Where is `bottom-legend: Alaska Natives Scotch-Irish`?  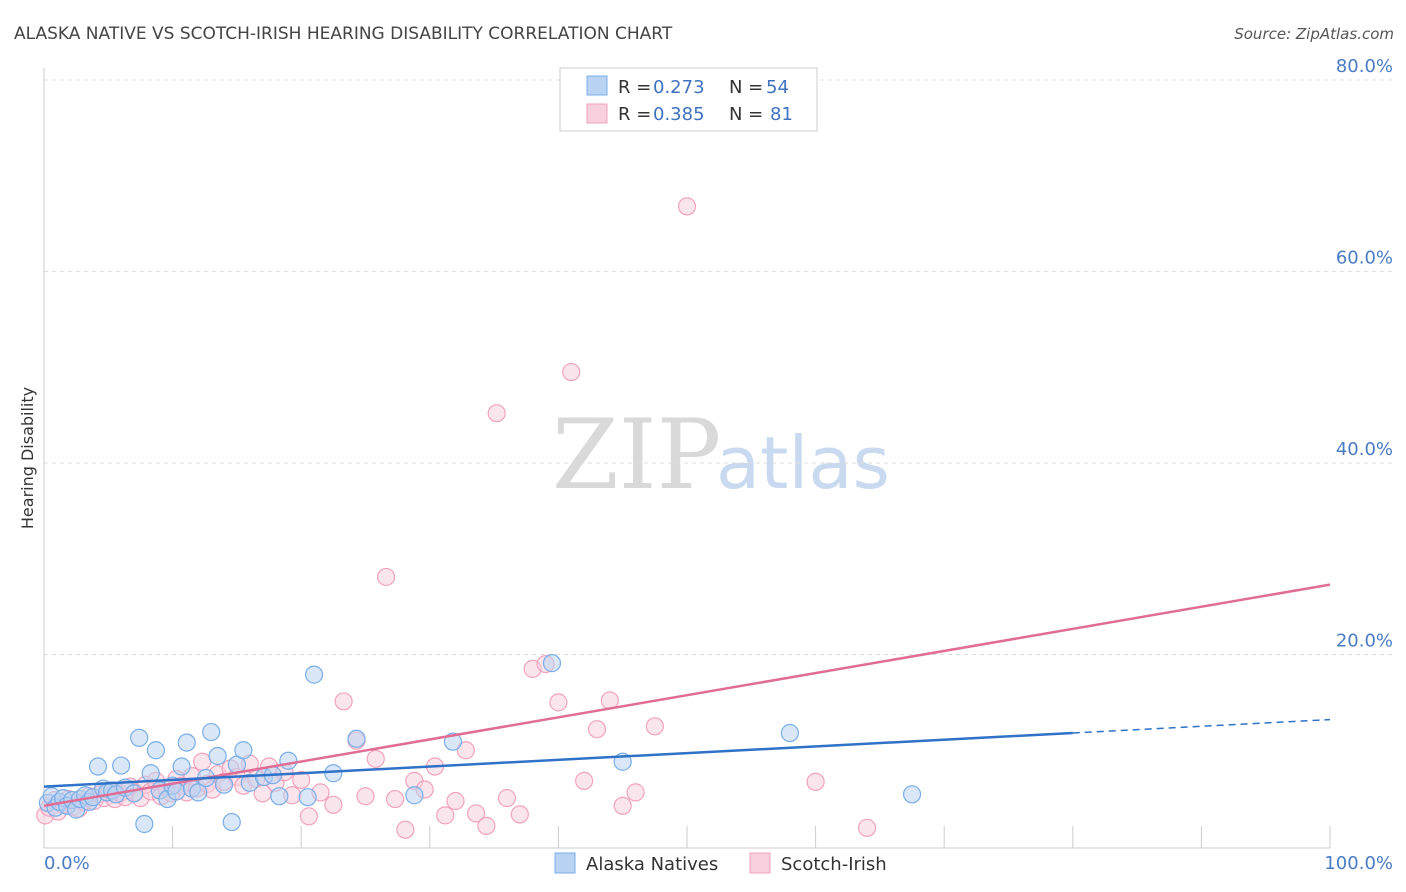
bottom-legend: Alaska Natives Scotch-Irish is located at coordinates (720, 863).